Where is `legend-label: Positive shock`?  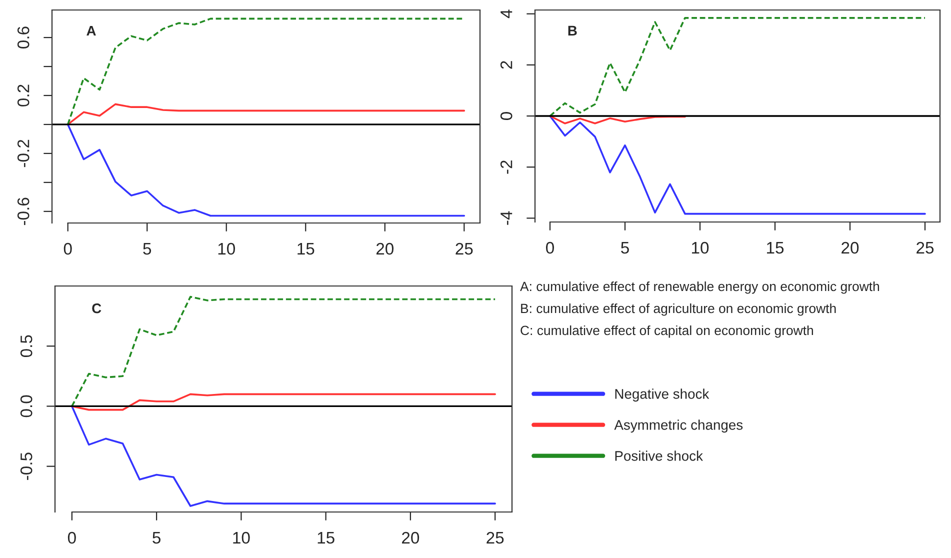
legend-label: Positive shock is located at coordinates (659, 455).